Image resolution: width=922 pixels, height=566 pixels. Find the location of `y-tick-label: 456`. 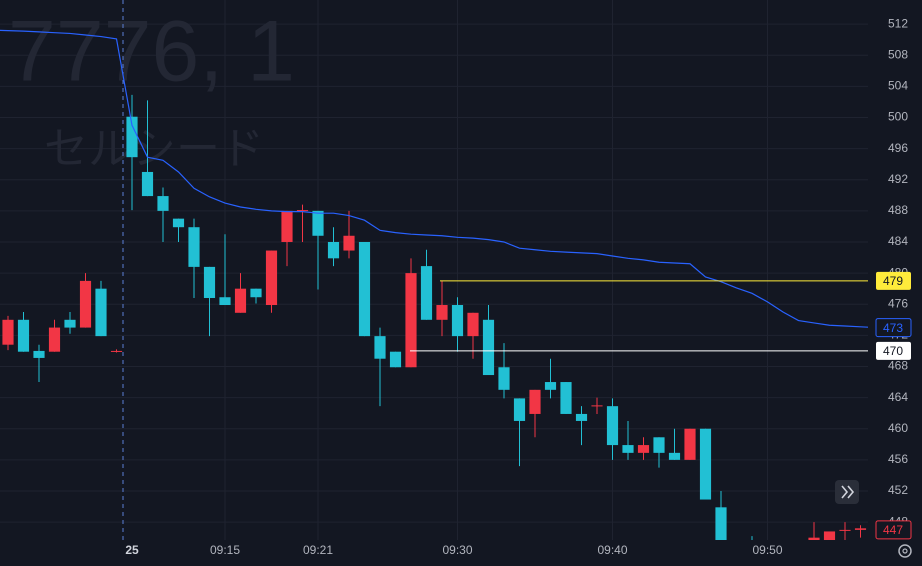

y-tick-label: 456 is located at coordinates (898, 459).